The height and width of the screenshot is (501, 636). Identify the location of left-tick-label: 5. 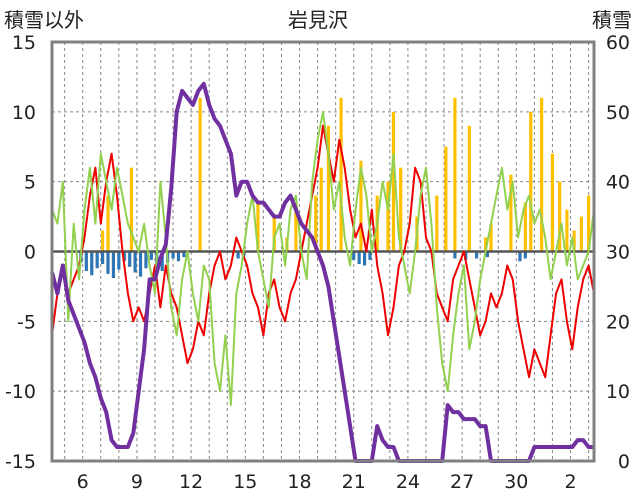
(30, 183).